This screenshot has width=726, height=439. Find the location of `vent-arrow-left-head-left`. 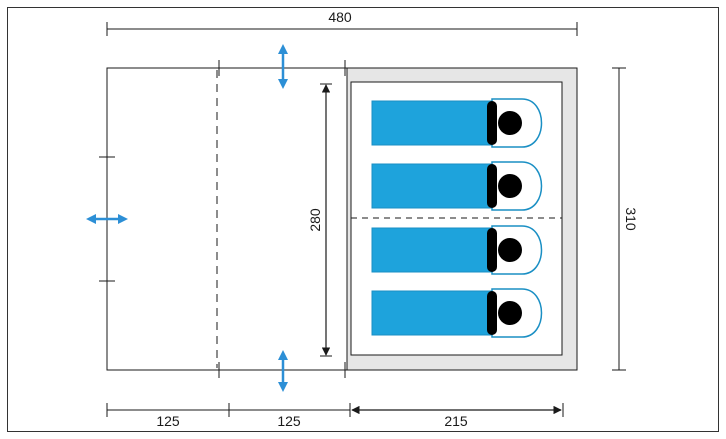

vent-arrow-left-head-left is located at coordinates (91, 219).